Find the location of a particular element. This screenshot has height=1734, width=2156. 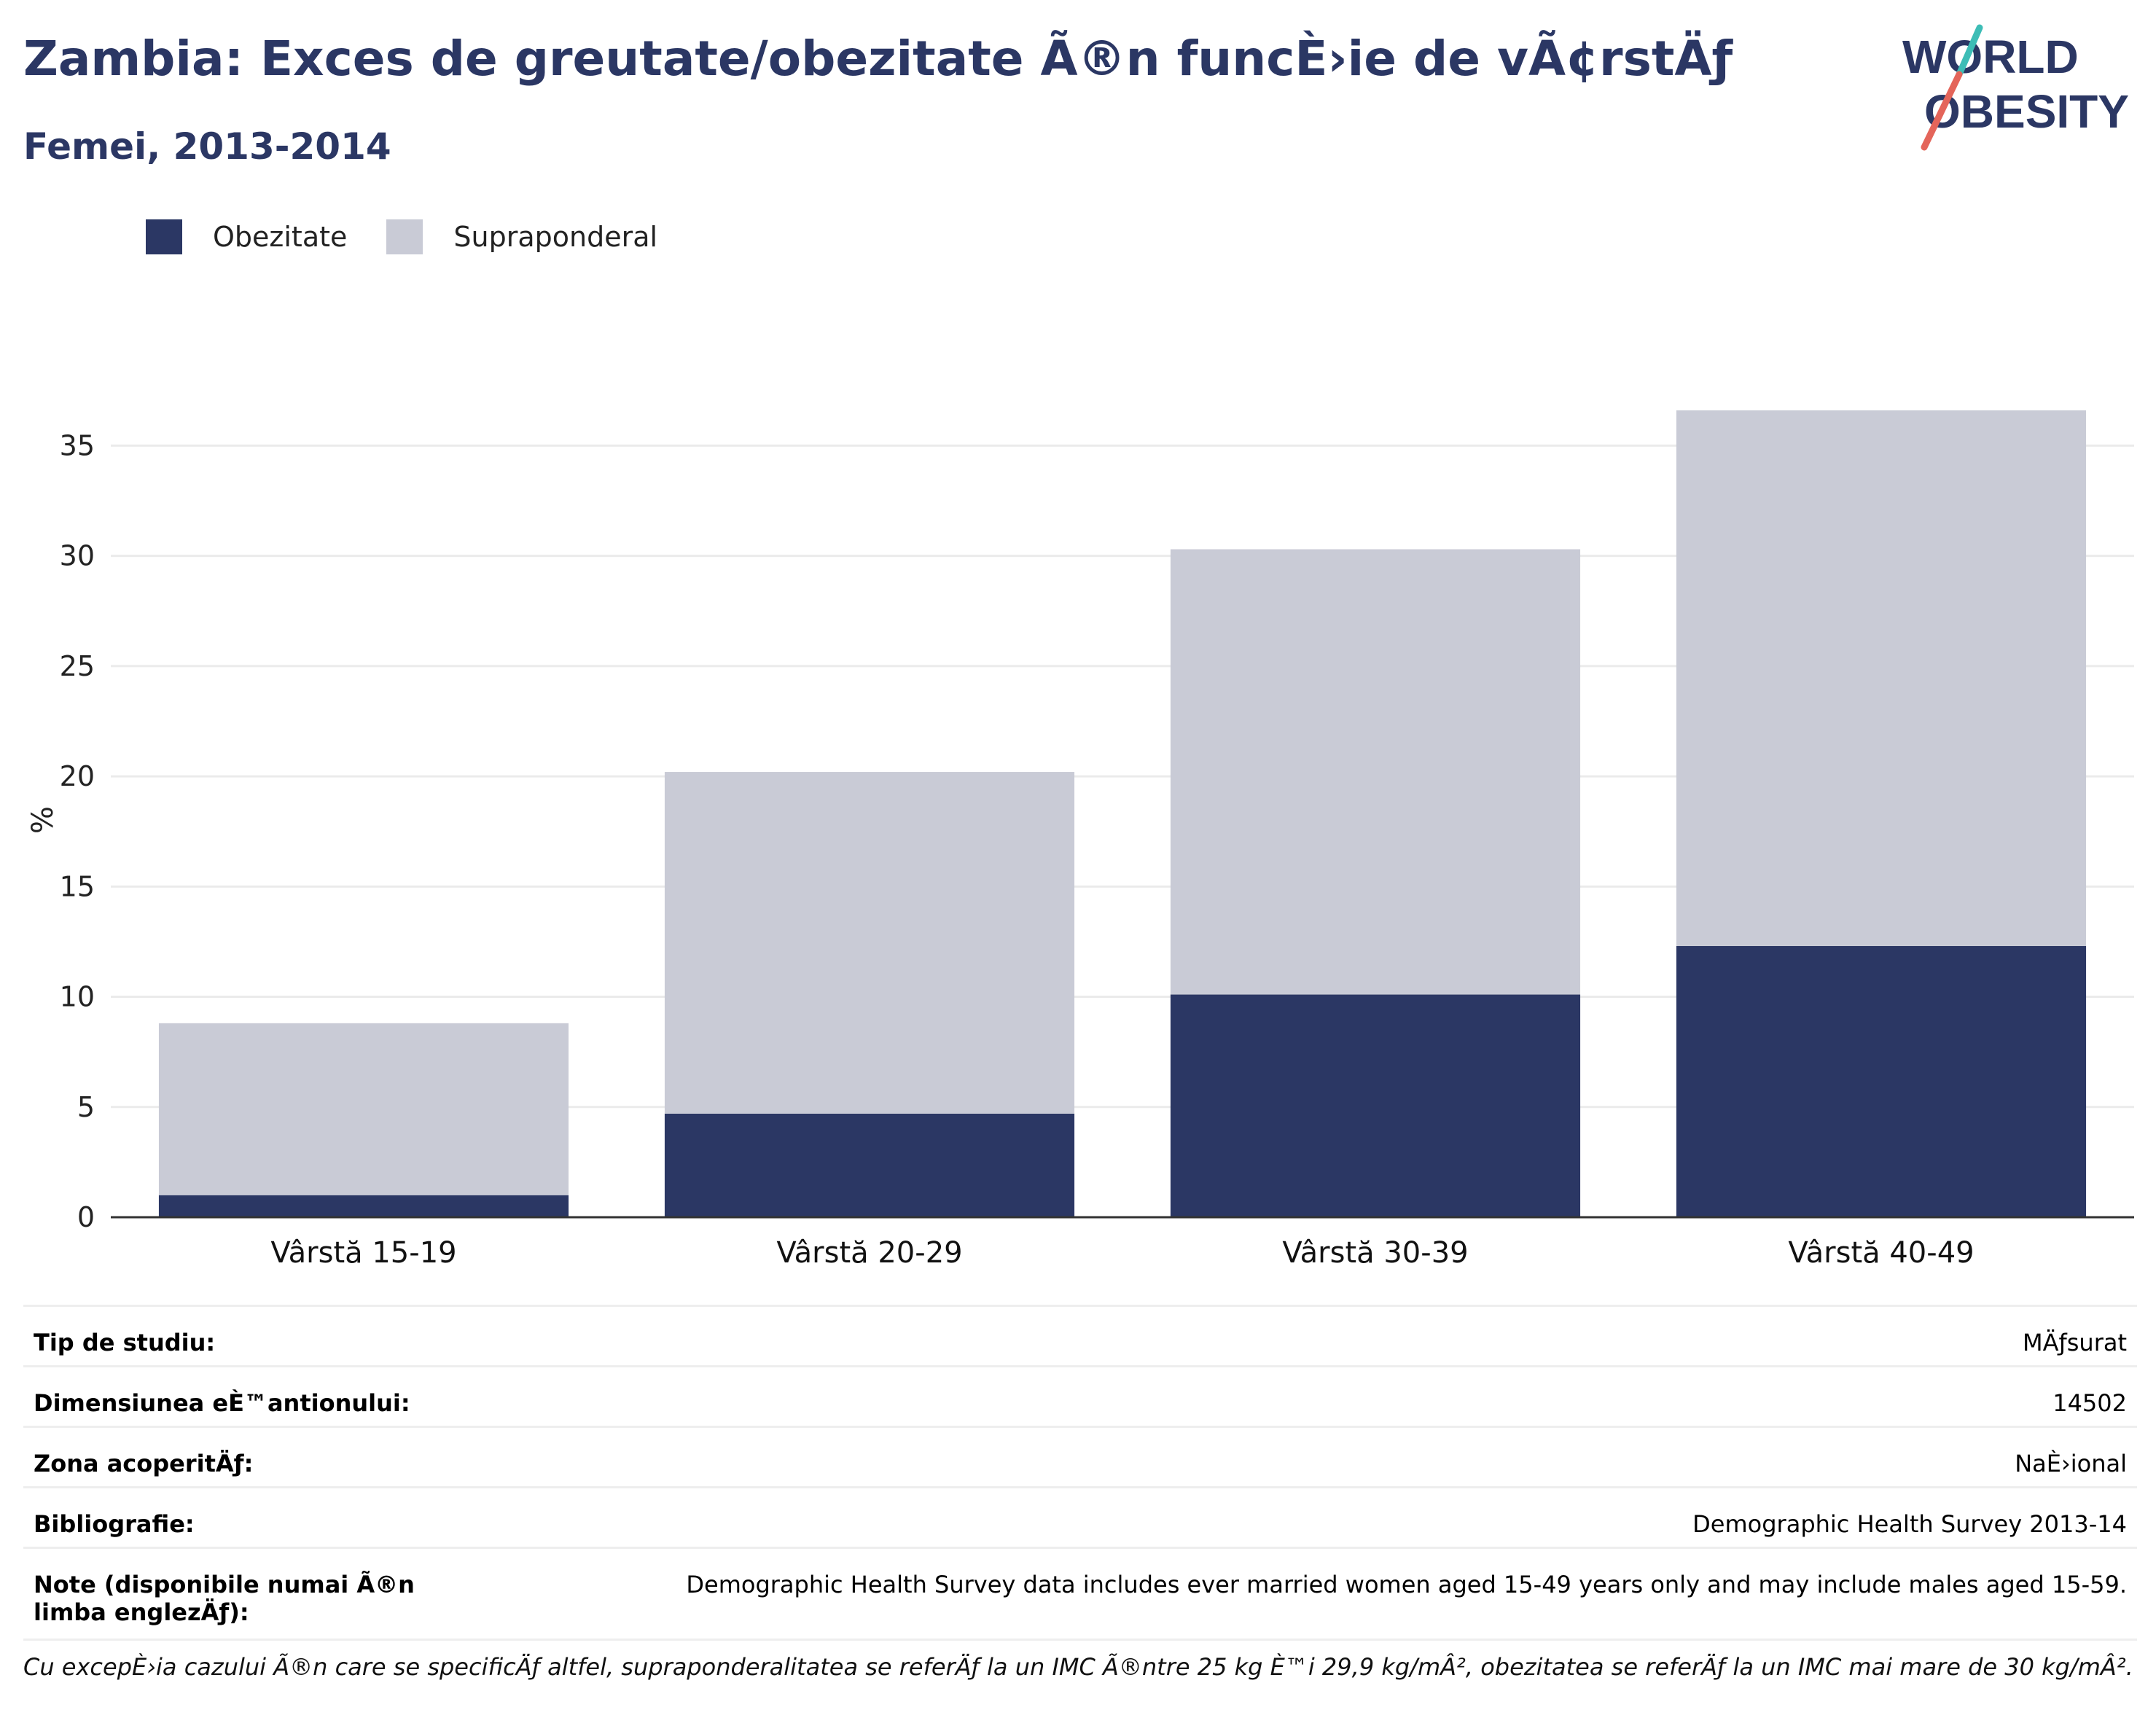

x-tick-label: Vârstă 30-39 is located at coordinates (1375, 1253).